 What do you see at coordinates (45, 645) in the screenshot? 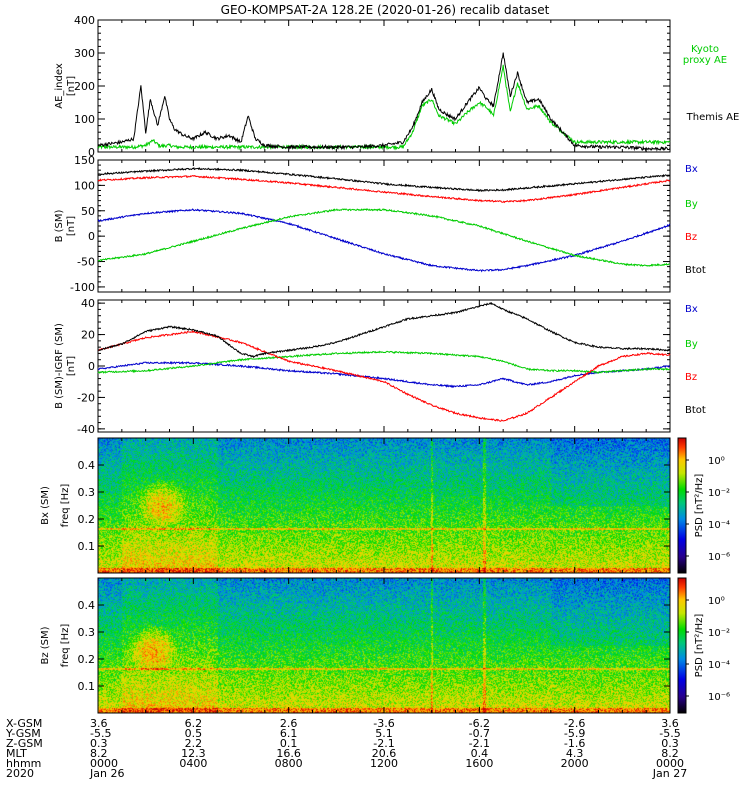
I see `y-axis-label: Bz (SM)` at bounding box center [45, 645].